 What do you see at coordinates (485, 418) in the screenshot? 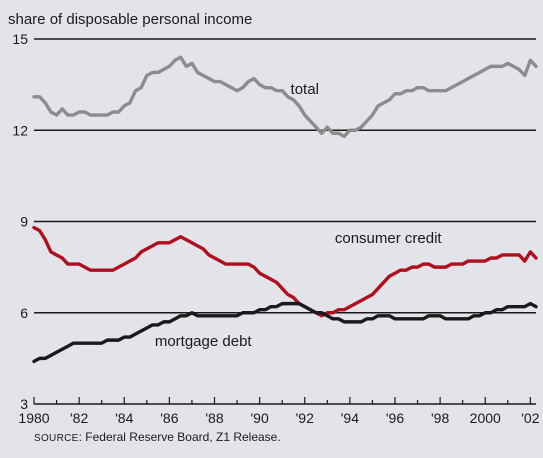
I see `x-tick-label: 2000` at bounding box center [485, 418].